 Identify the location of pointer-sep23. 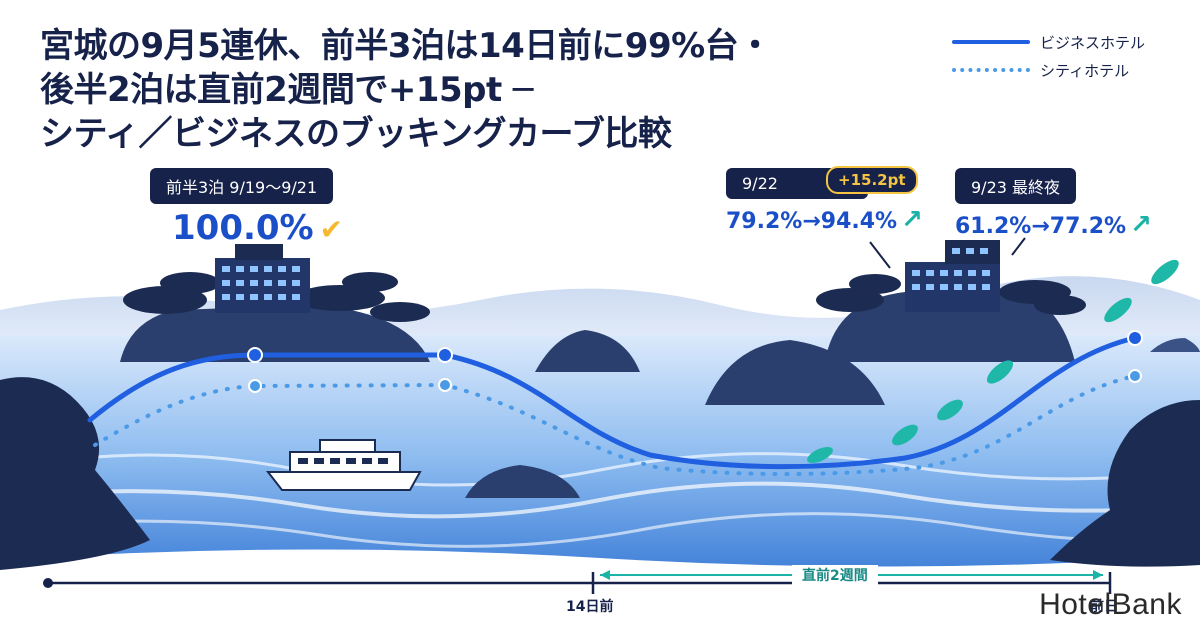
(1018, 246).